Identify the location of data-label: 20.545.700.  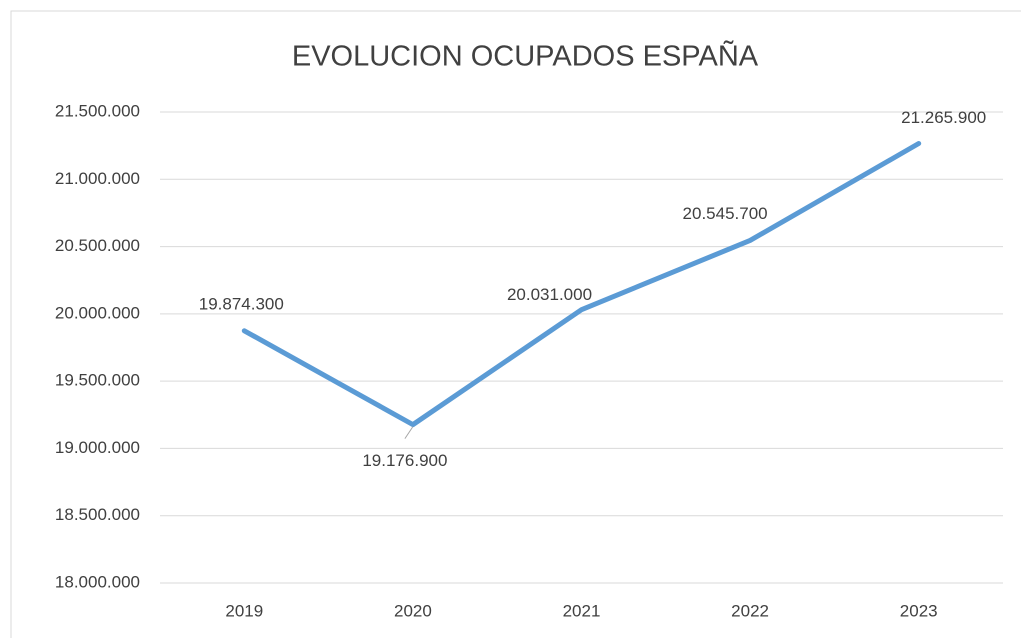
(725, 213).